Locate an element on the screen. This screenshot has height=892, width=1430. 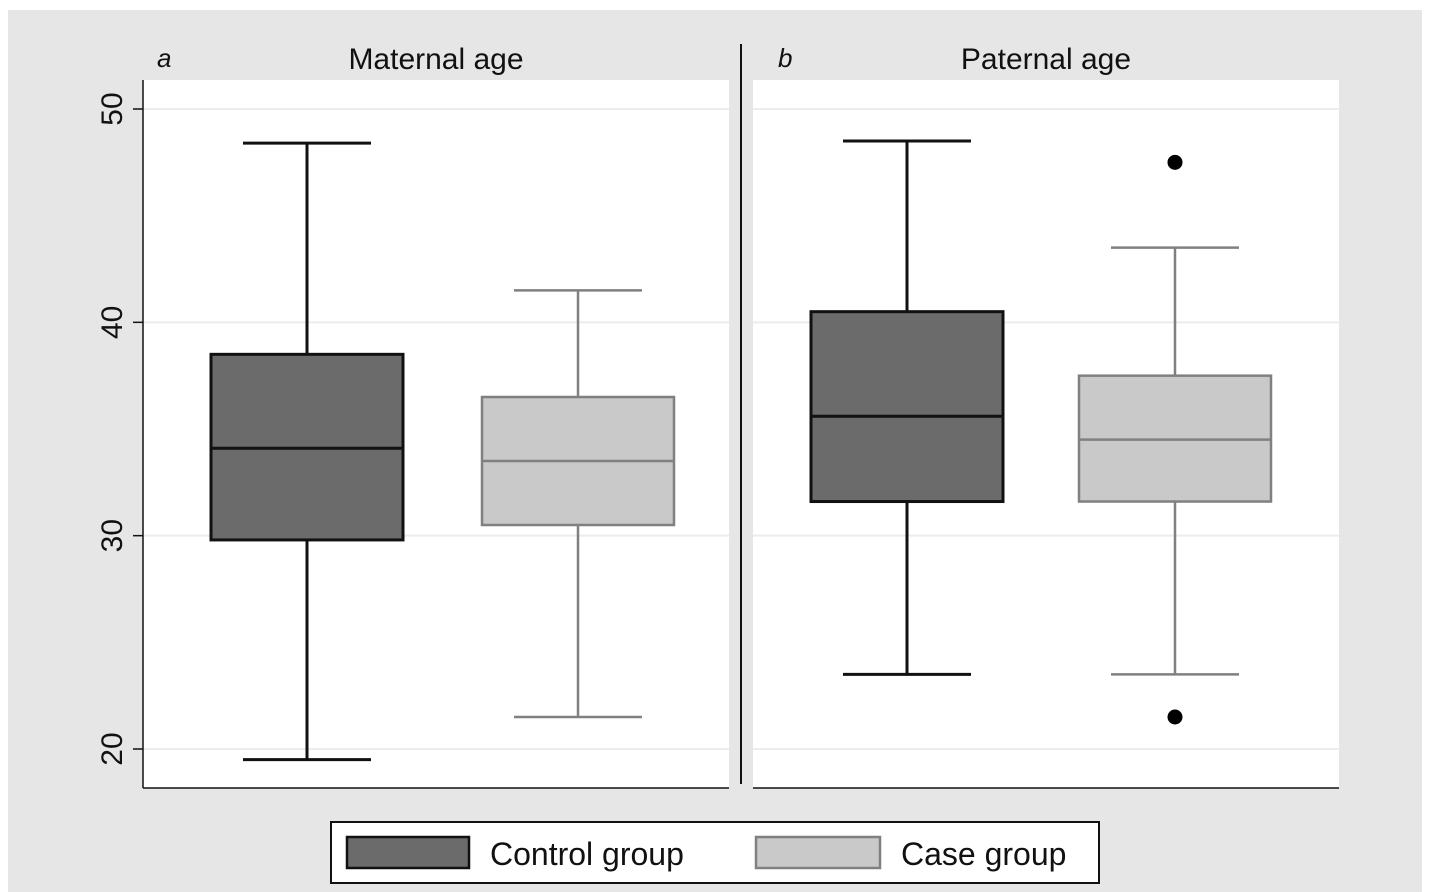
box-b-case is located at coordinates (1175, 439).